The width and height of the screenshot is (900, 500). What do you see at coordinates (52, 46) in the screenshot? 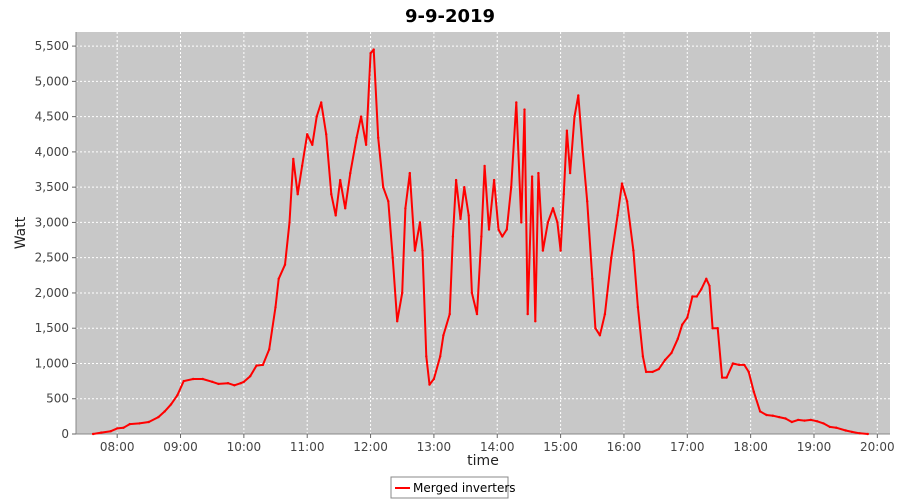
I see `y-tick-label: 5,500` at bounding box center [52, 46].